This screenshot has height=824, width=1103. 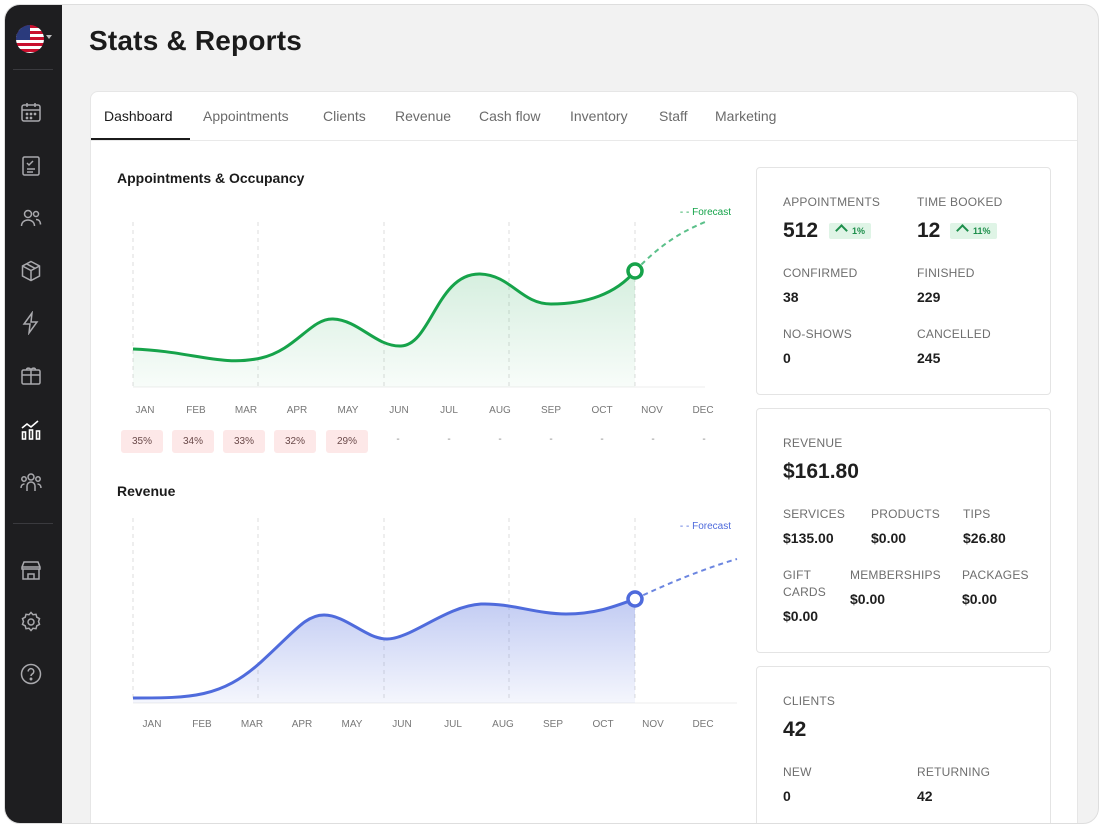 I want to click on appointments-area, so click(x=384, y=329).